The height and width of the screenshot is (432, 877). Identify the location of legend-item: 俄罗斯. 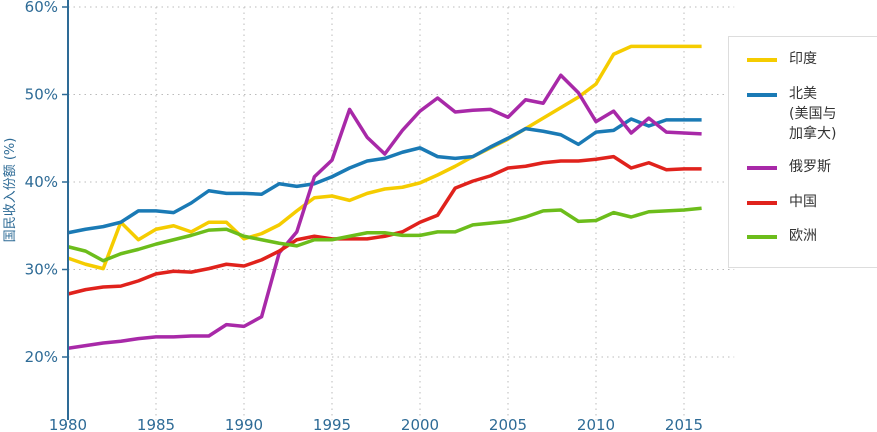
(789, 167).